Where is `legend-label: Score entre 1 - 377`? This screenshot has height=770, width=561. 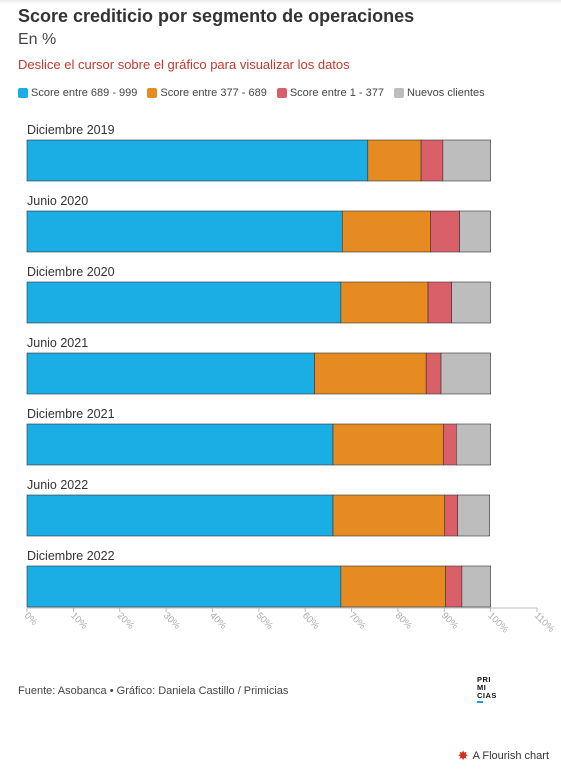
legend-label: Score entre 1 - 377 is located at coordinates (336, 93).